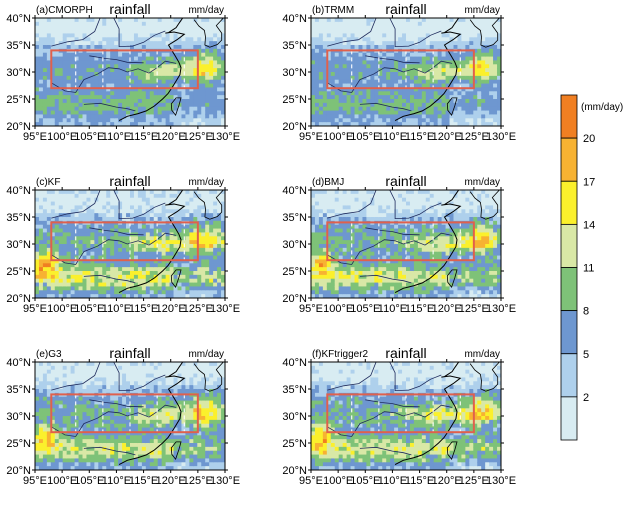 This screenshot has width=623, height=509. Describe the element at coordinates (586, 355) in the screenshot. I see `colorbar-tick-label: 5` at that location.